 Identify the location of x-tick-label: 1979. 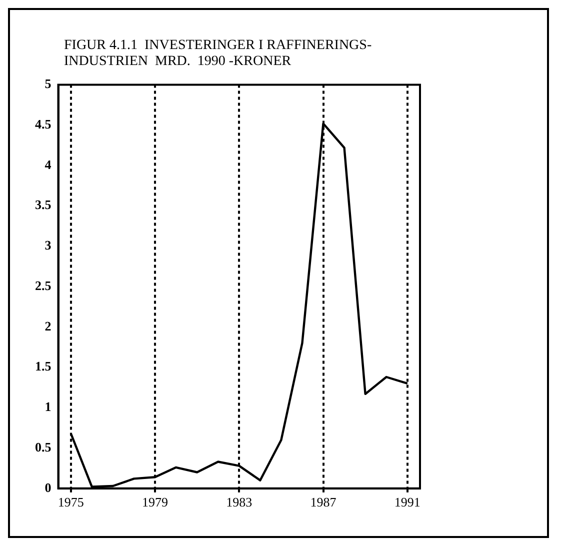
(155, 502).